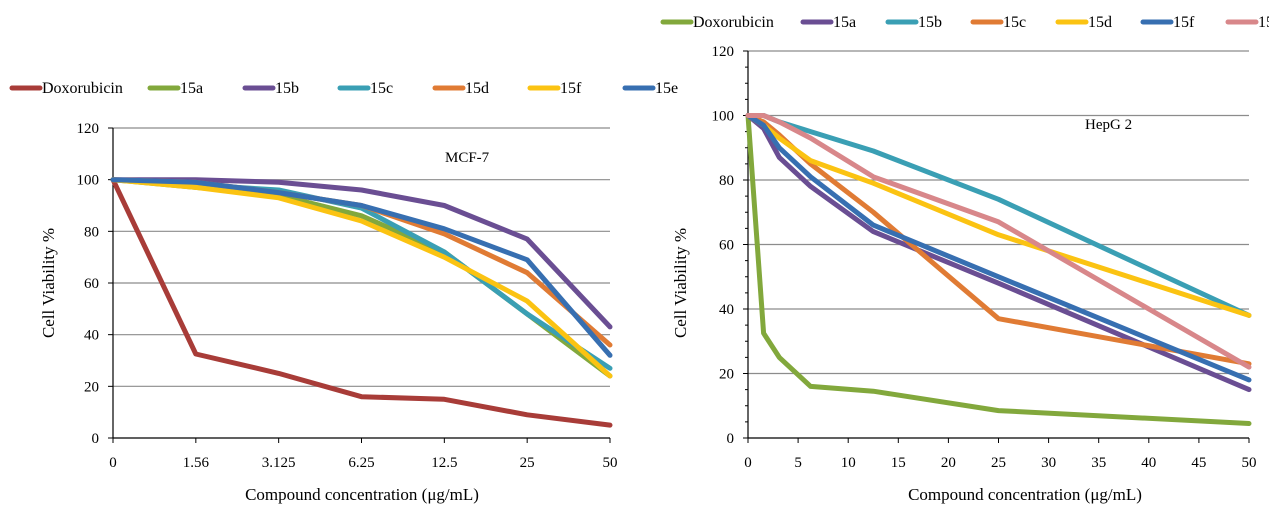 Image resolution: width=1269 pixels, height=508 pixels. What do you see at coordinates (361, 463) in the screenshot?
I see `x-tick-label: 6.25` at bounding box center [361, 463].